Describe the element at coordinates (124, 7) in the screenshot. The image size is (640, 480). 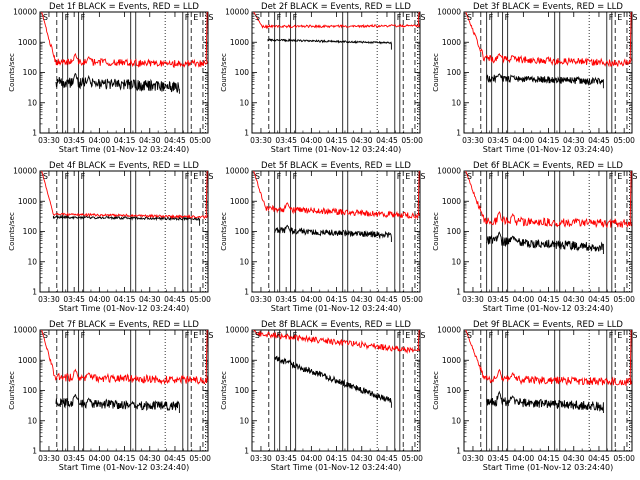
I see `panel-title: Det 1f BLACK = Events, RED = LLD` at that location.